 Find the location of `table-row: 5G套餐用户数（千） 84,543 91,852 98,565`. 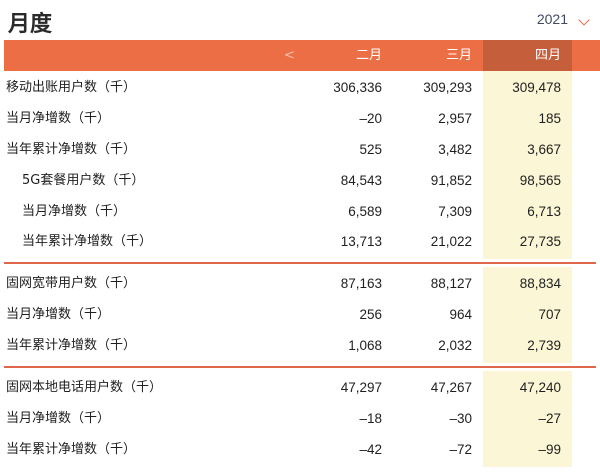

table-row: 5G套餐用户数（千） 84,543 91,852 98,565 is located at coordinates (300, 180).